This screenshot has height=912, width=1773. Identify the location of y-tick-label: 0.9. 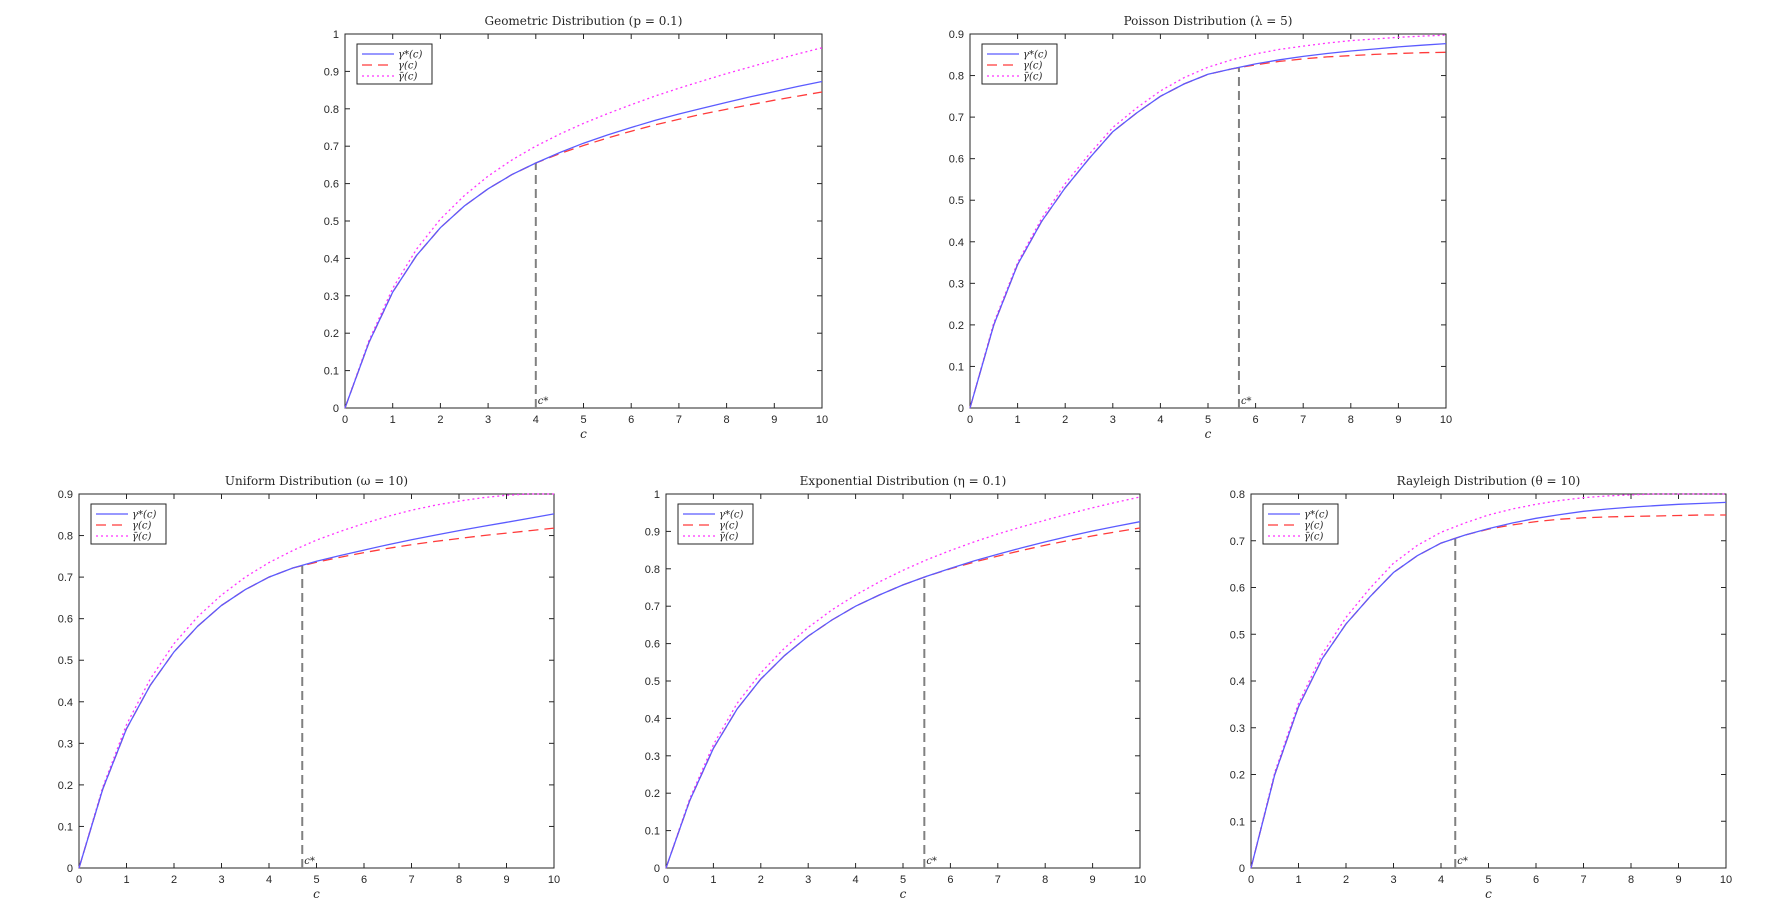
(652, 532).